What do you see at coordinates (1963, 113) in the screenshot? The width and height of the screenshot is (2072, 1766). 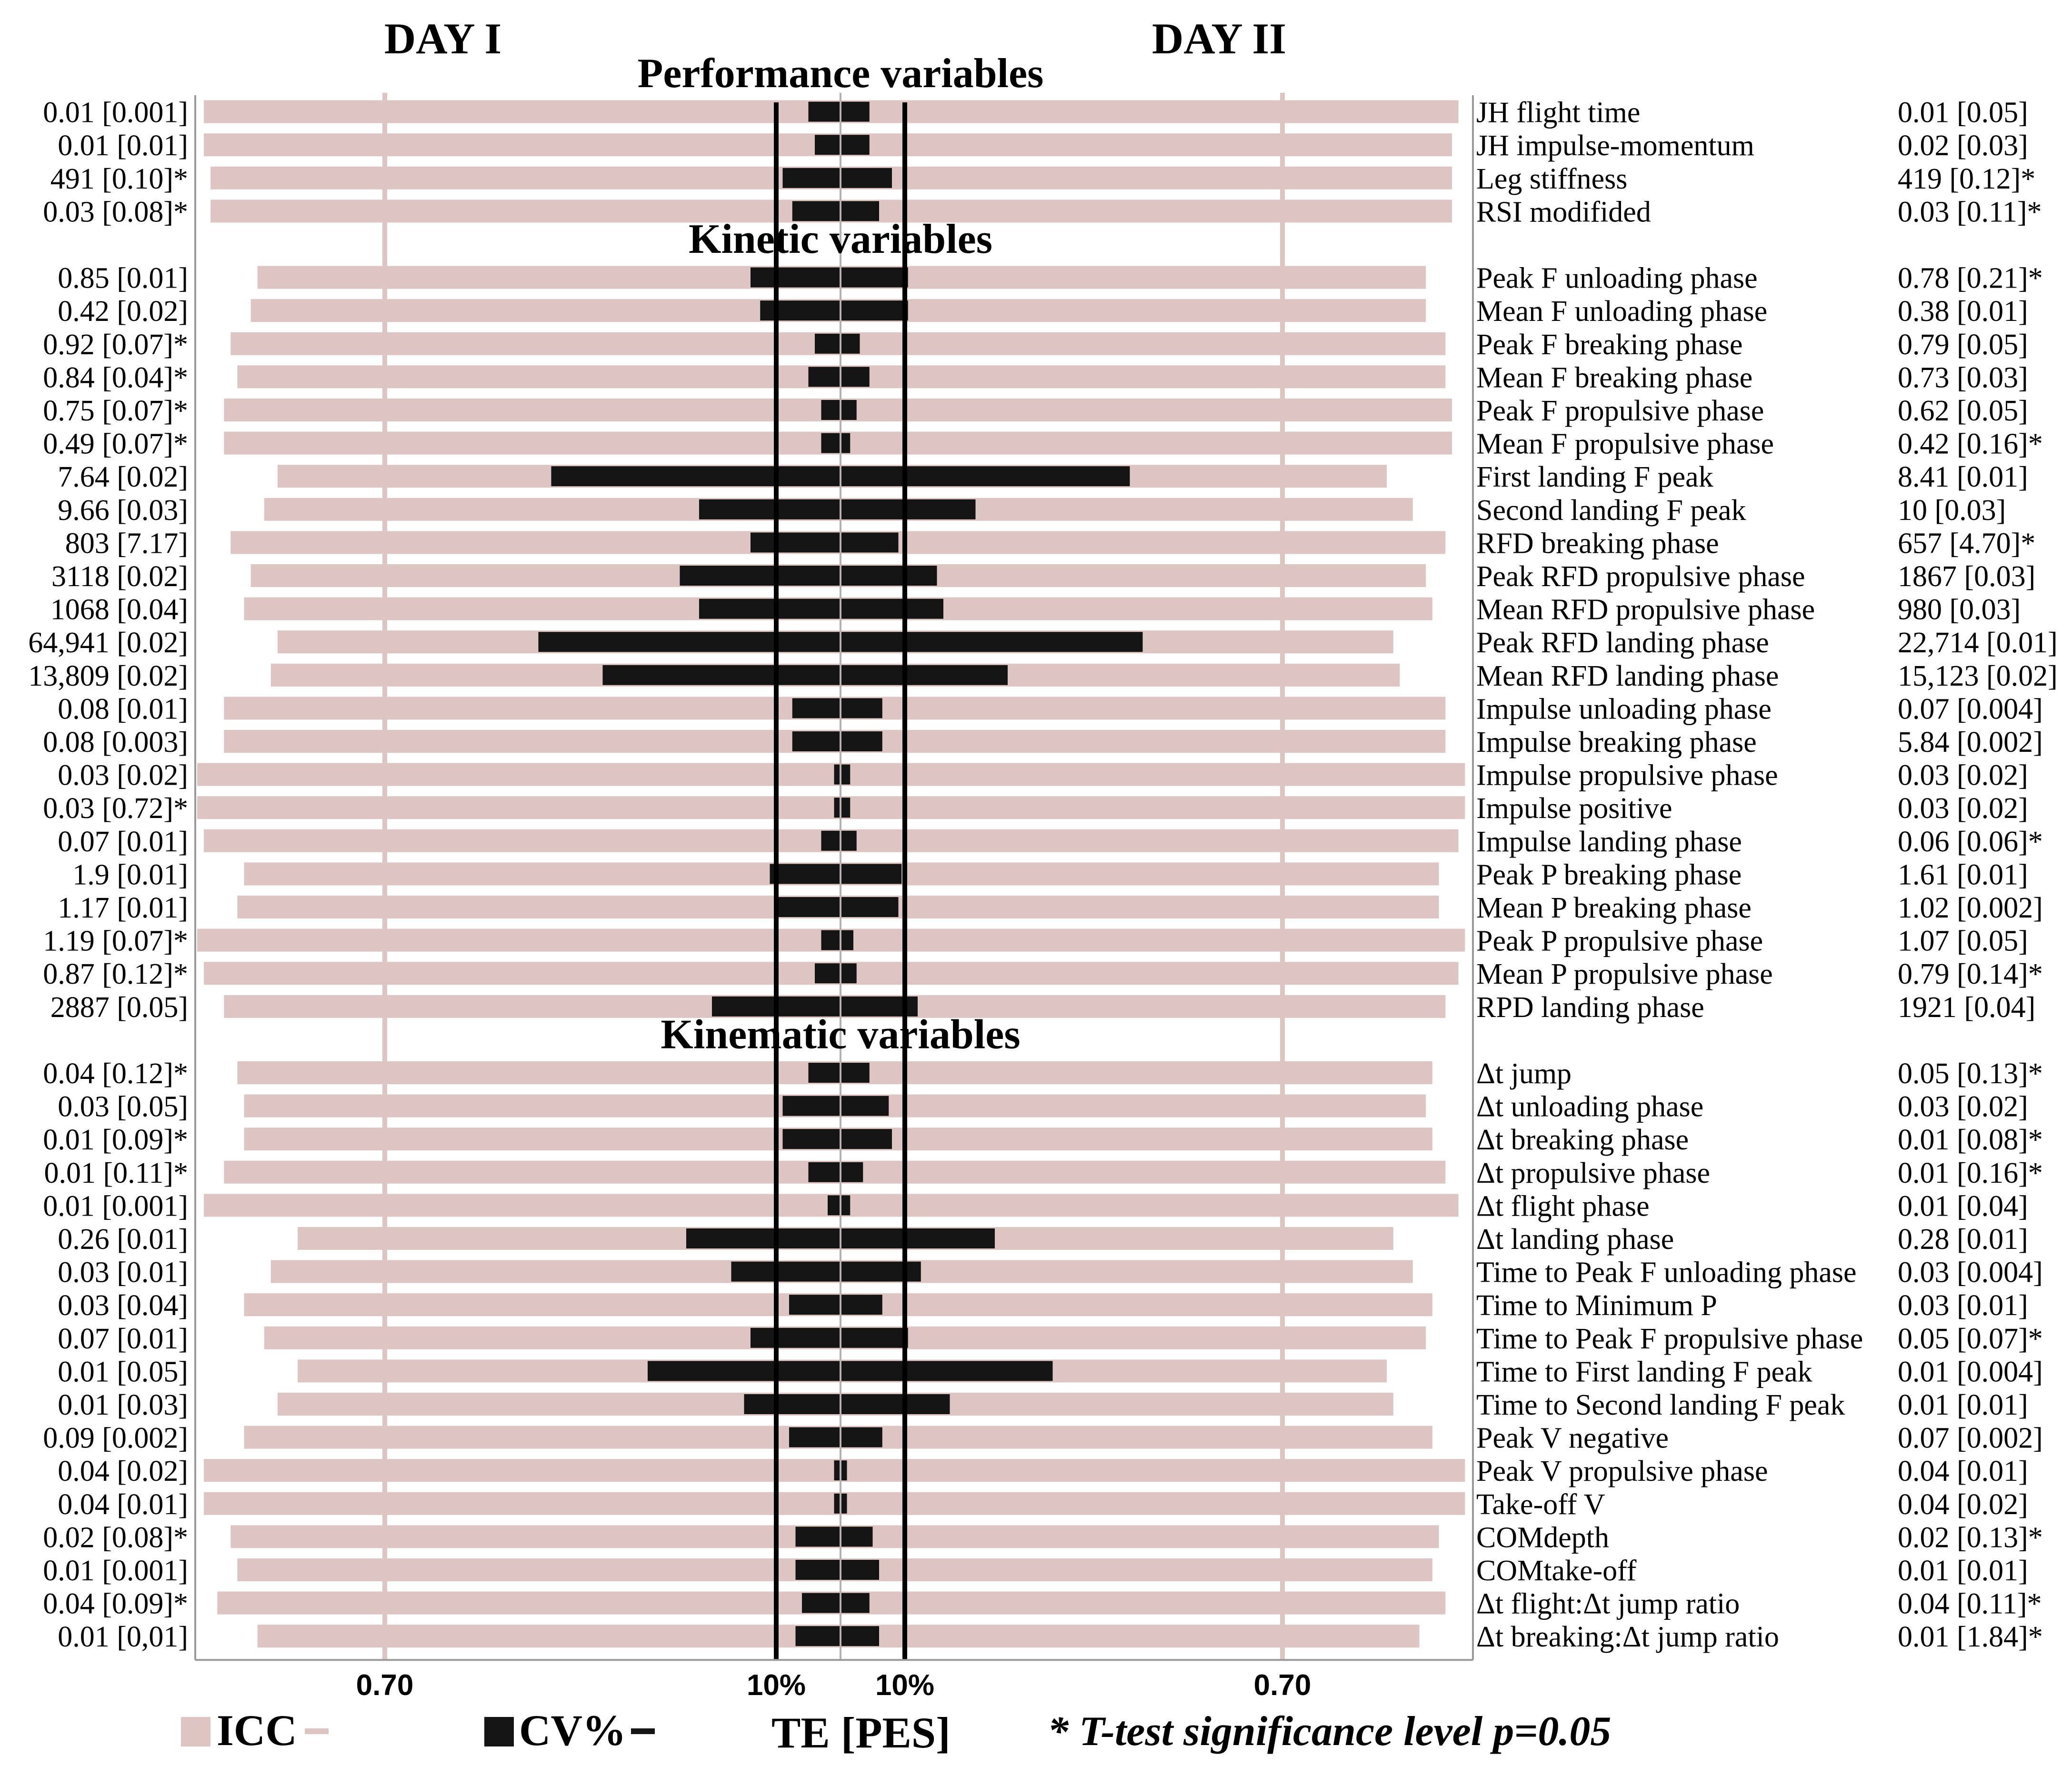 I see `te-day2-value: 0.01 [0.05]` at bounding box center [1963, 113].